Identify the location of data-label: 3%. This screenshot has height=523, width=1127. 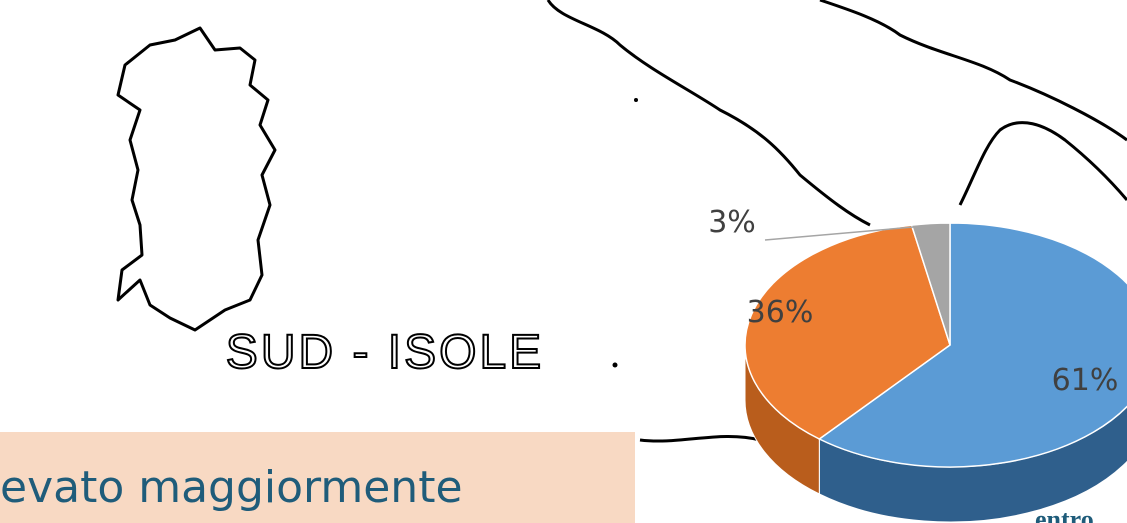
(732, 222).